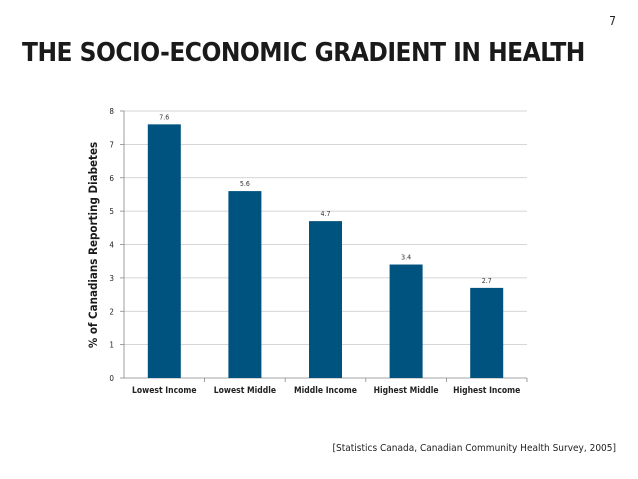 The image size is (638, 479). Describe the element at coordinates (111, 144) in the screenshot. I see `y-tick-label: 7` at that location.